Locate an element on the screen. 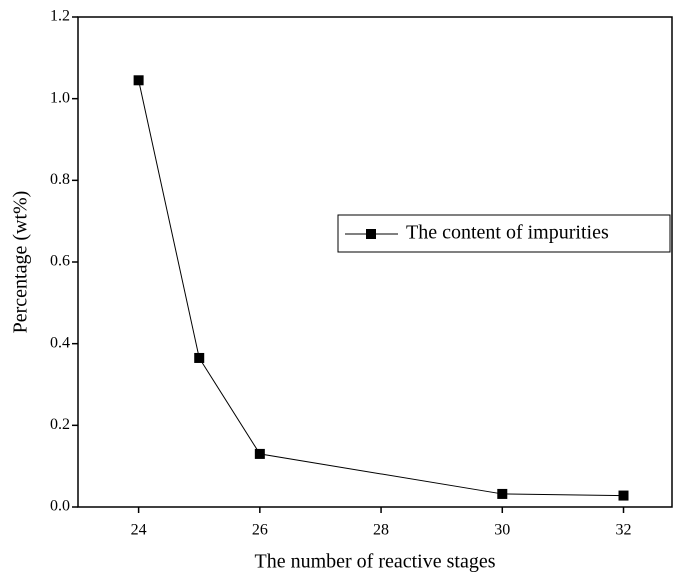 The height and width of the screenshot is (581, 675). y-tick-label: 0.2 is located at coordinates (60, 424).